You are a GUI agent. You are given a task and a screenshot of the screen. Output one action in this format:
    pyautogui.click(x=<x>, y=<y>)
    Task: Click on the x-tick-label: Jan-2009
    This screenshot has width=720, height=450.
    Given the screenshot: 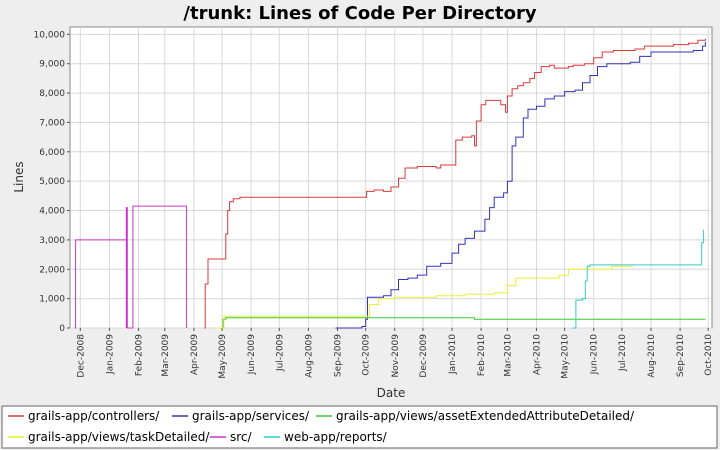 What is the action you would take?
    pyautogui.click(x=110, y=354)
    